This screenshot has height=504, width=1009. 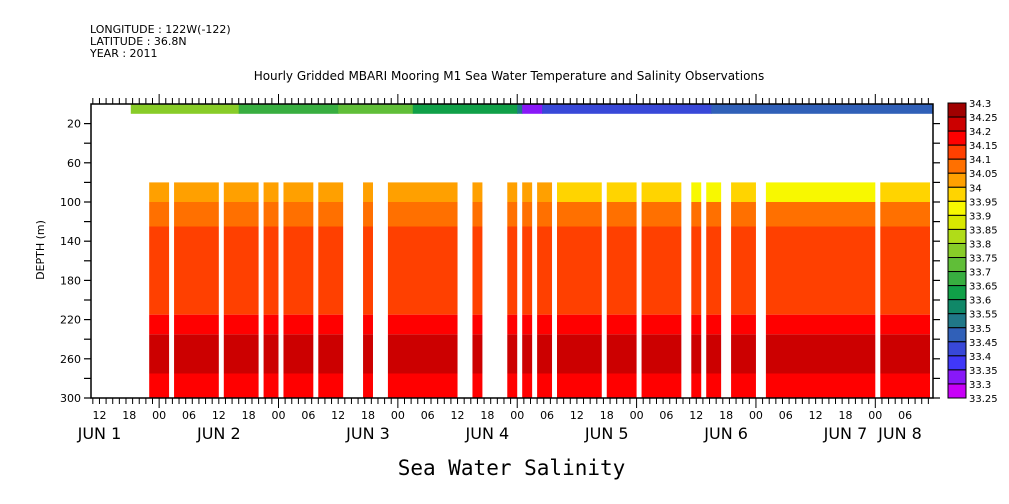 I want to click on colorbar-label: 34, so click(x=975, y=188).